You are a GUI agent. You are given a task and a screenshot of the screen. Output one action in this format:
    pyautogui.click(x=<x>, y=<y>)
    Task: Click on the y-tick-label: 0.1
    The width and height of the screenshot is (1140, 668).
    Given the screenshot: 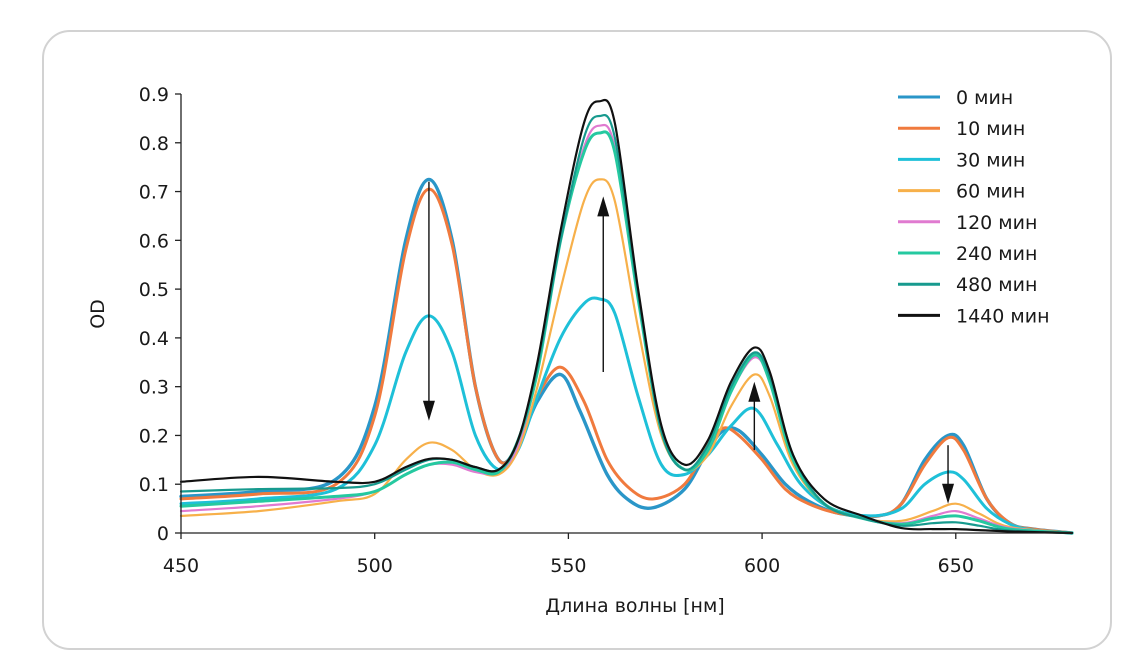 What is the action you would take?
    pyautogui.click(x=154, y=485)
    